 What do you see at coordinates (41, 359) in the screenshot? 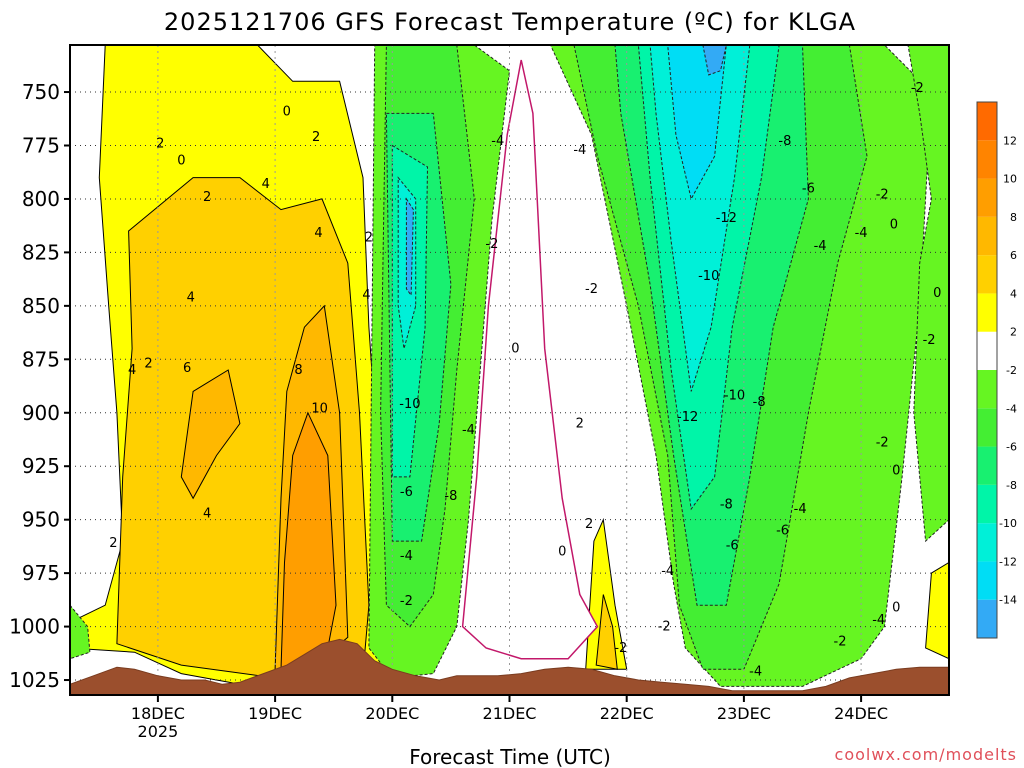
I see `y-tick-label: 875` at bounding box center [41, 359].